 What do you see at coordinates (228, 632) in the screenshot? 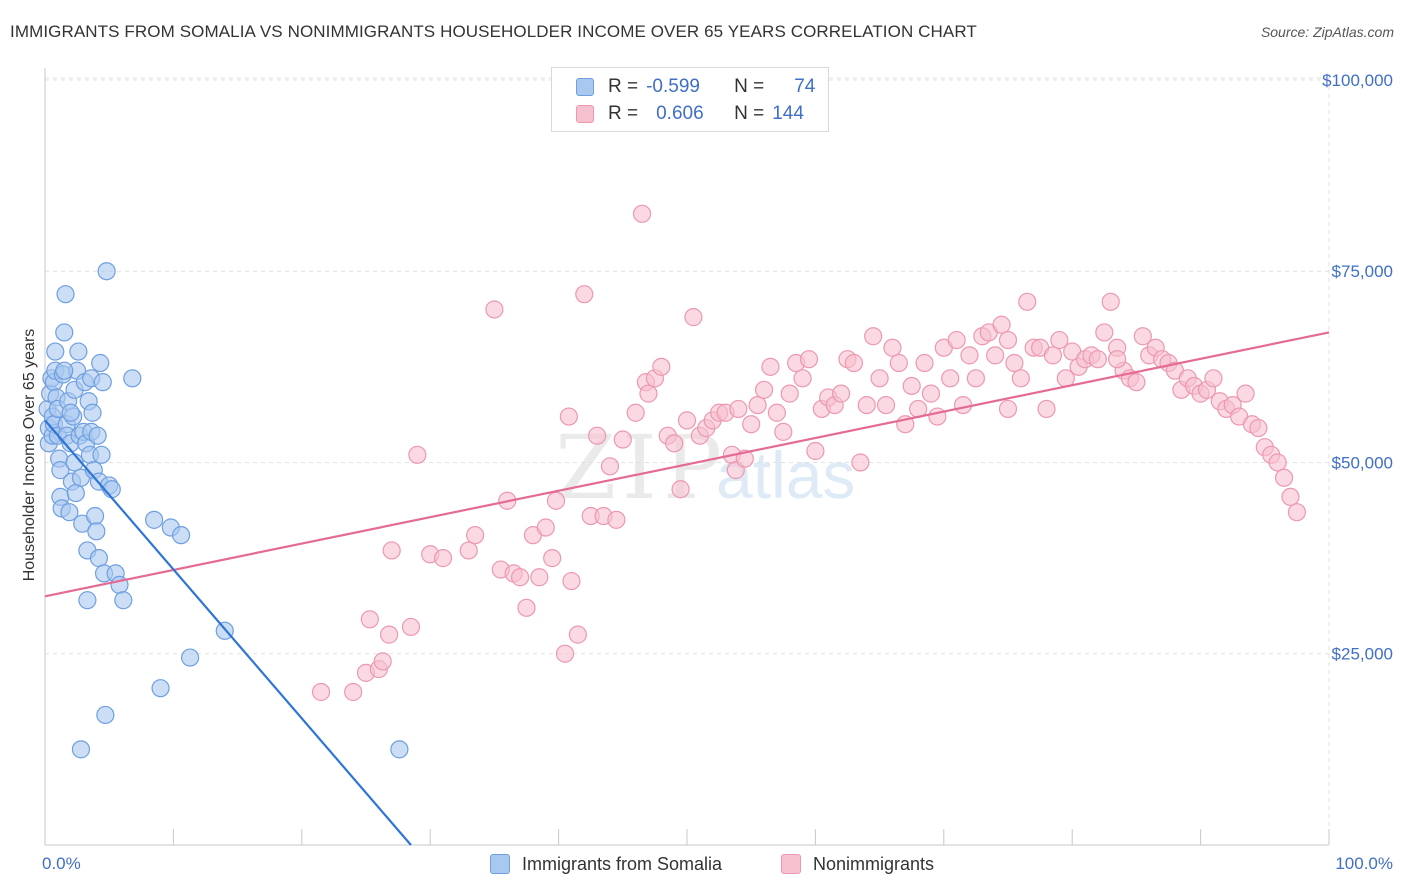
I see `somalia-trend-line` at bounding box center [228, 632].